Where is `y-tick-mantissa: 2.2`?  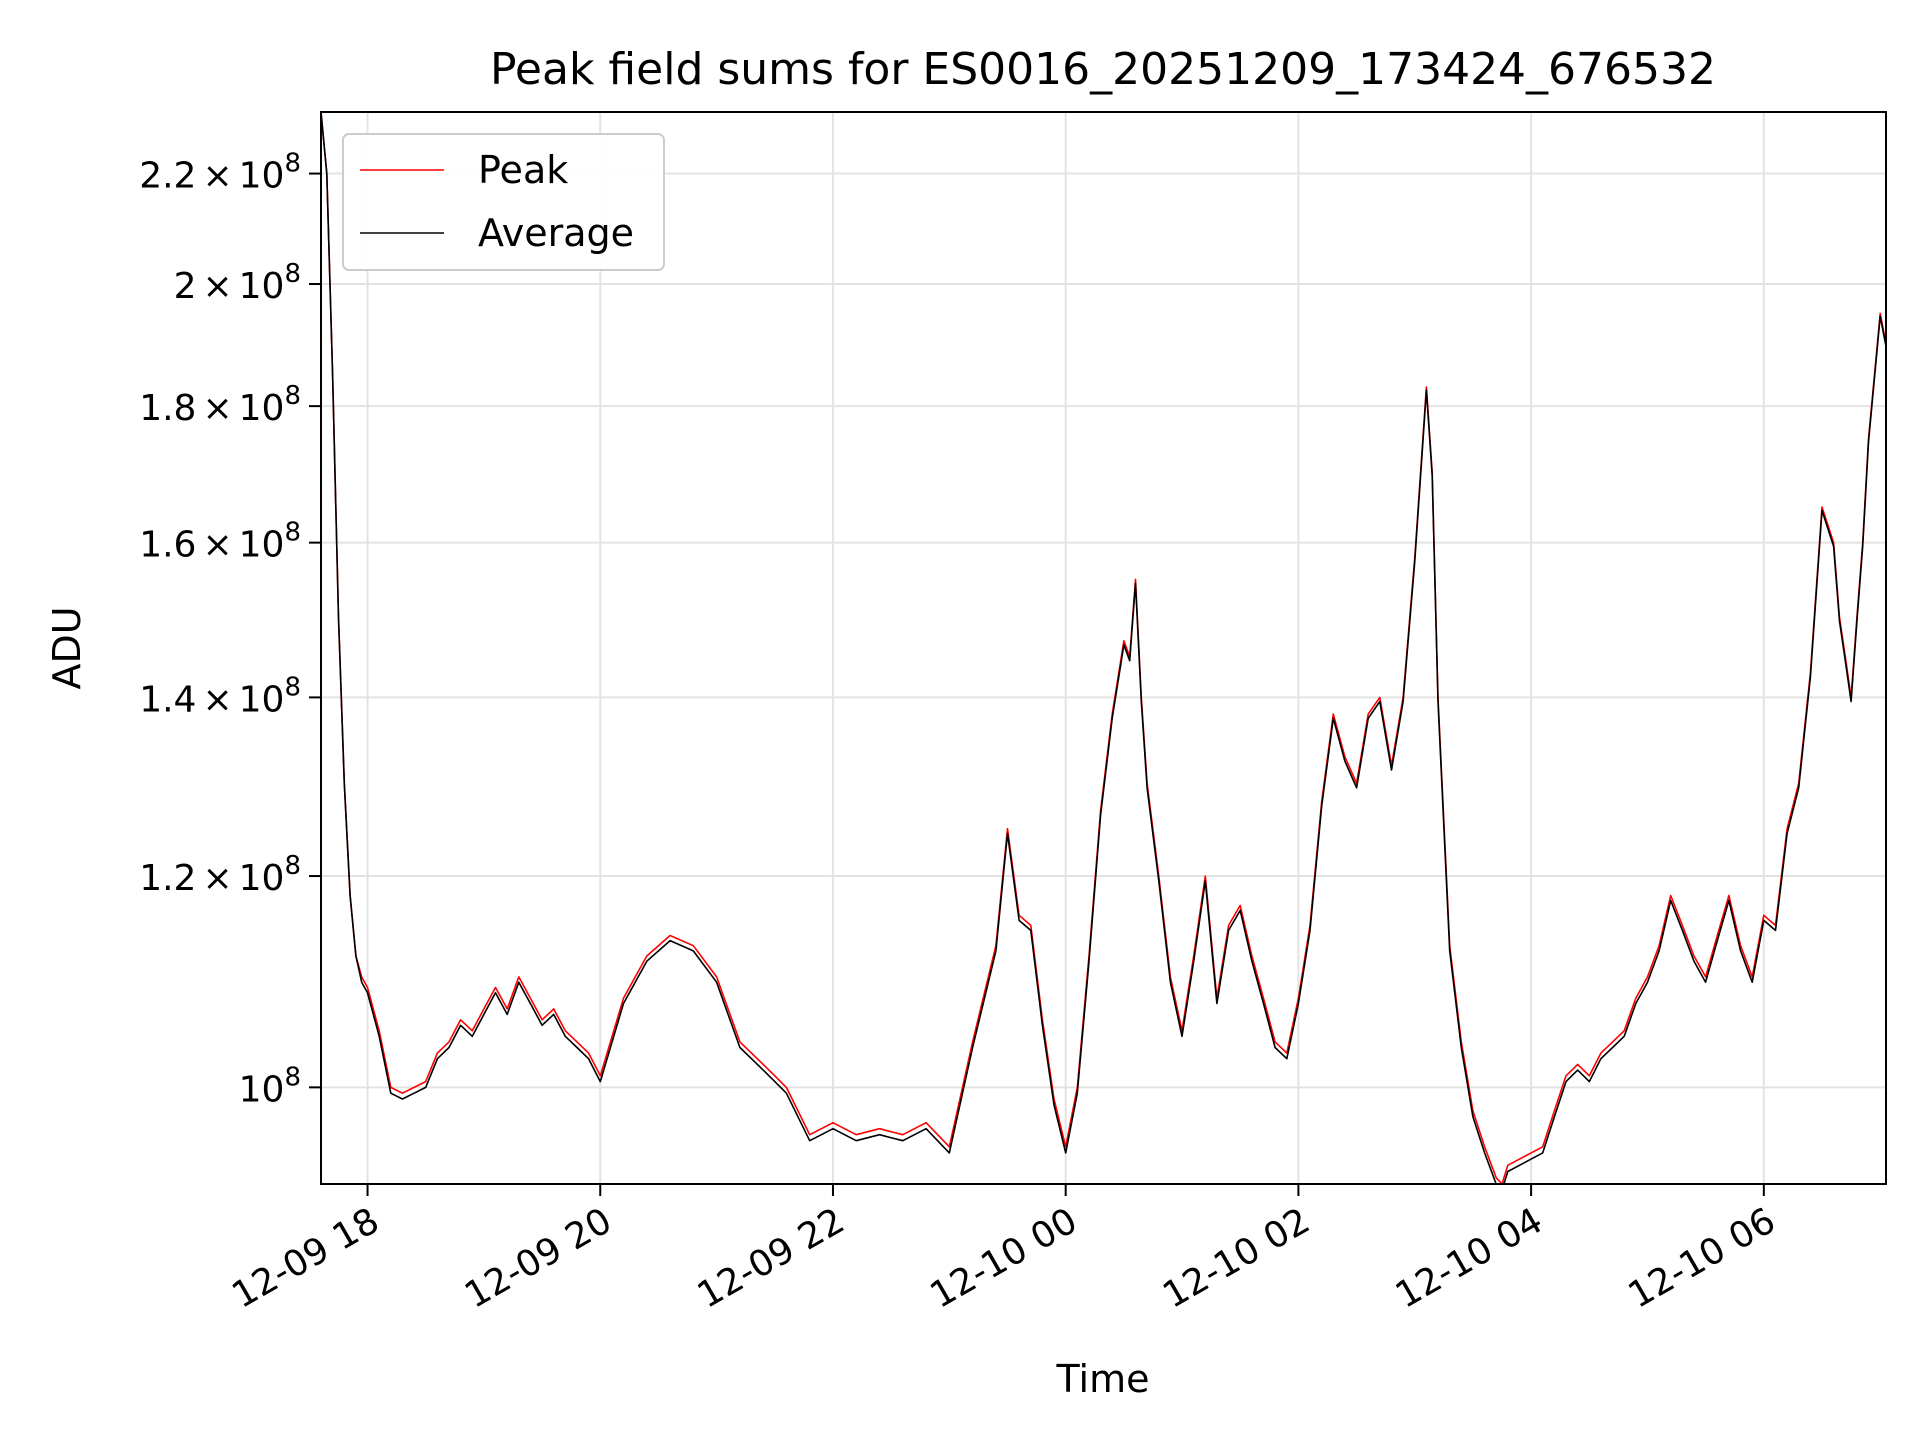
y-tick-mantissa: 2.2 is located at coordinates (167, 176).